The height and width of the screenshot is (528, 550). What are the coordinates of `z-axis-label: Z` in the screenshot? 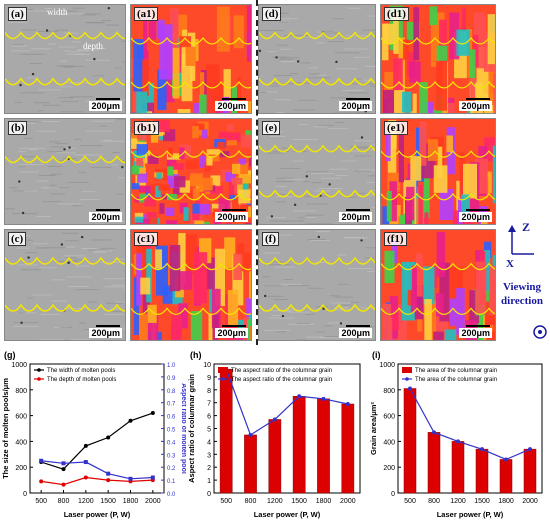 It's located at (526, 227).